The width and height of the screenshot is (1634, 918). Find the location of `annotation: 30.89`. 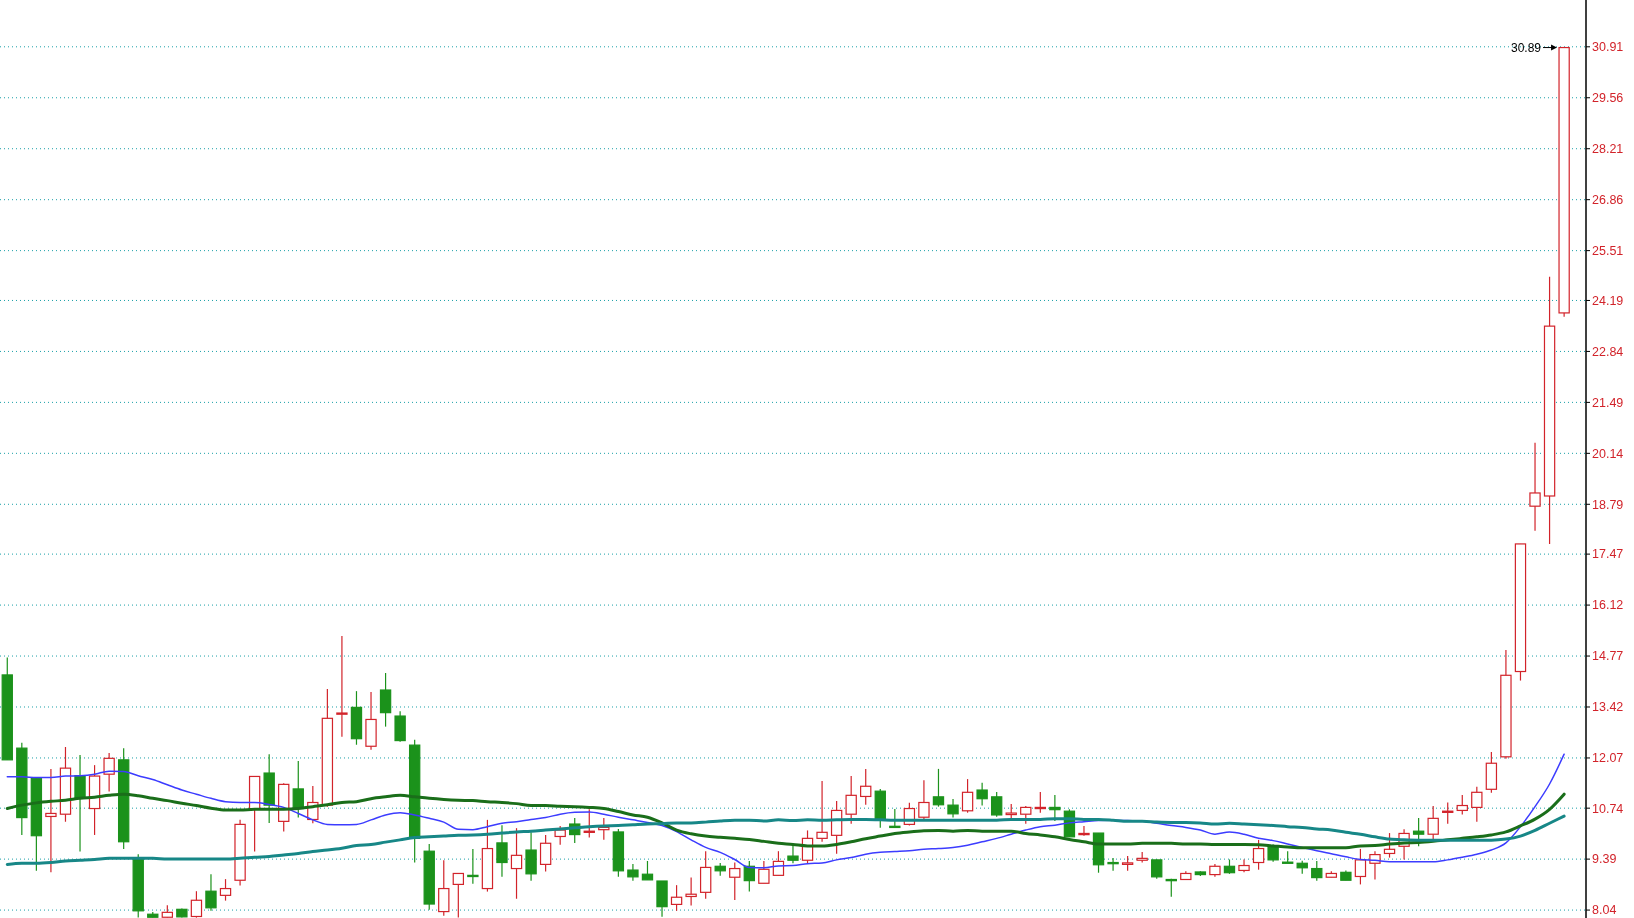

annotation: 30.89 is located at coordinates (1526, 47).